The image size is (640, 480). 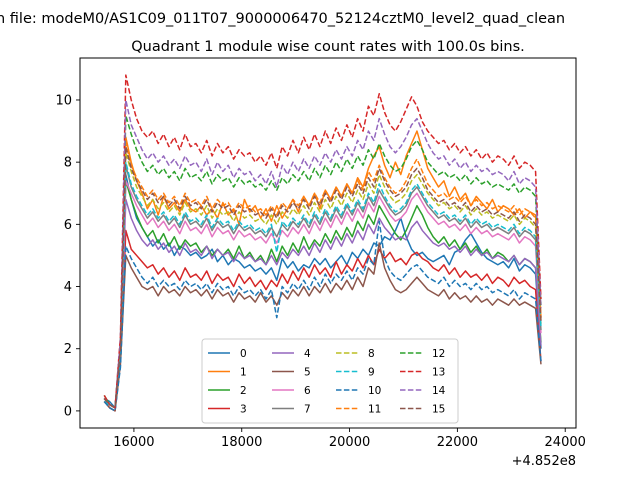 I want to click on legend-label-13: 13, so click(x=438, y=373).